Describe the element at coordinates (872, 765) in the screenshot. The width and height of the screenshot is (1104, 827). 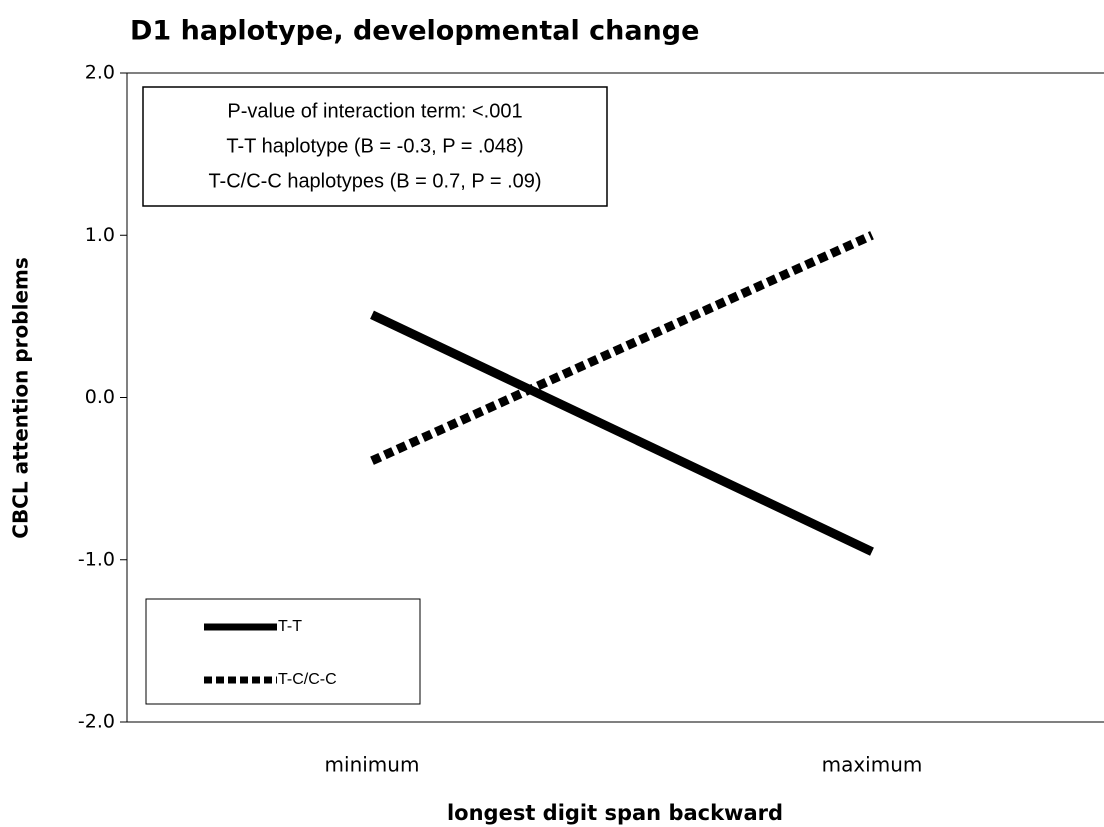
I see `x-tick-label: maximum` at that location.